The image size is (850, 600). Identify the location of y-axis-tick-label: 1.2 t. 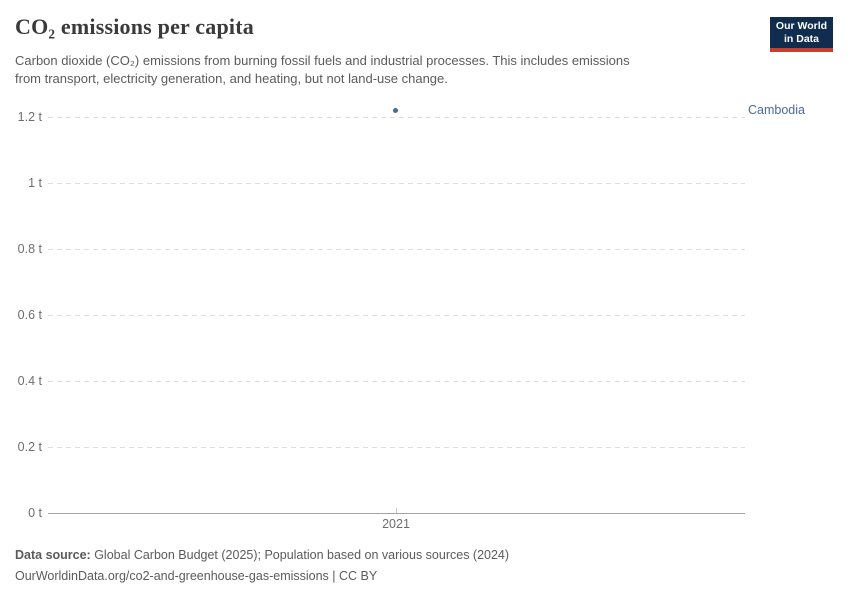
(29, 117).